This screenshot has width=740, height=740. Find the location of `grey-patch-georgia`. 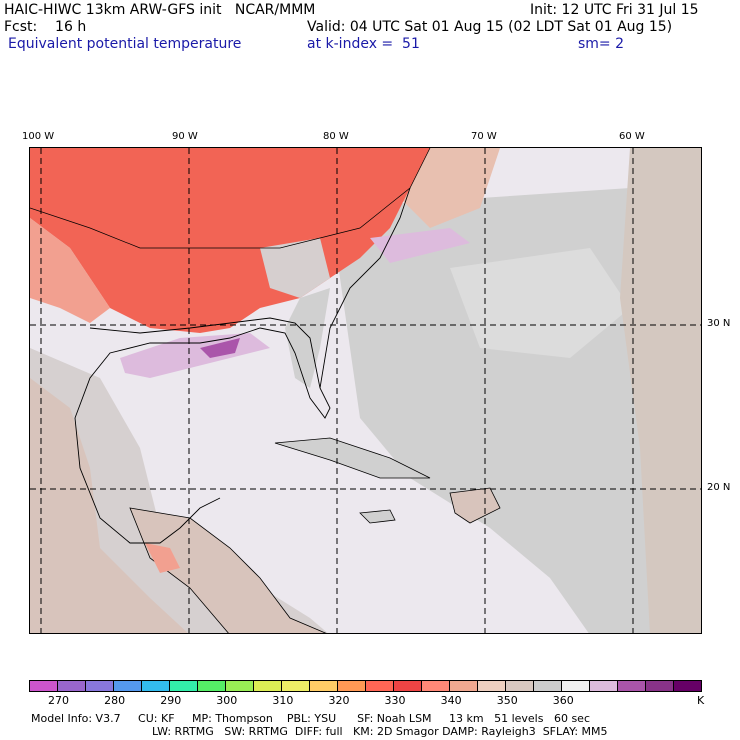

grey-patch-georgia is located at coordinates (295, 268).